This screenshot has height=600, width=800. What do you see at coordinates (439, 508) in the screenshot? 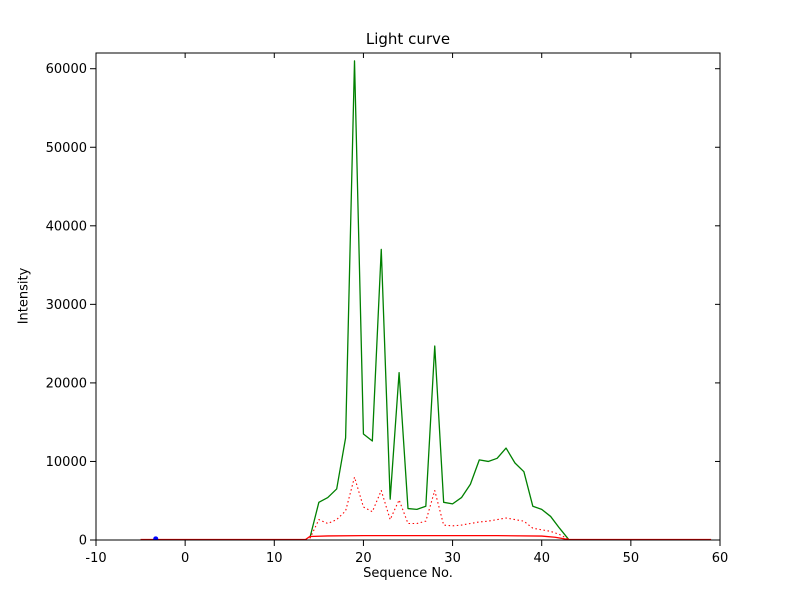
I see `red-dotted-line` at bounding box center [439, 508].